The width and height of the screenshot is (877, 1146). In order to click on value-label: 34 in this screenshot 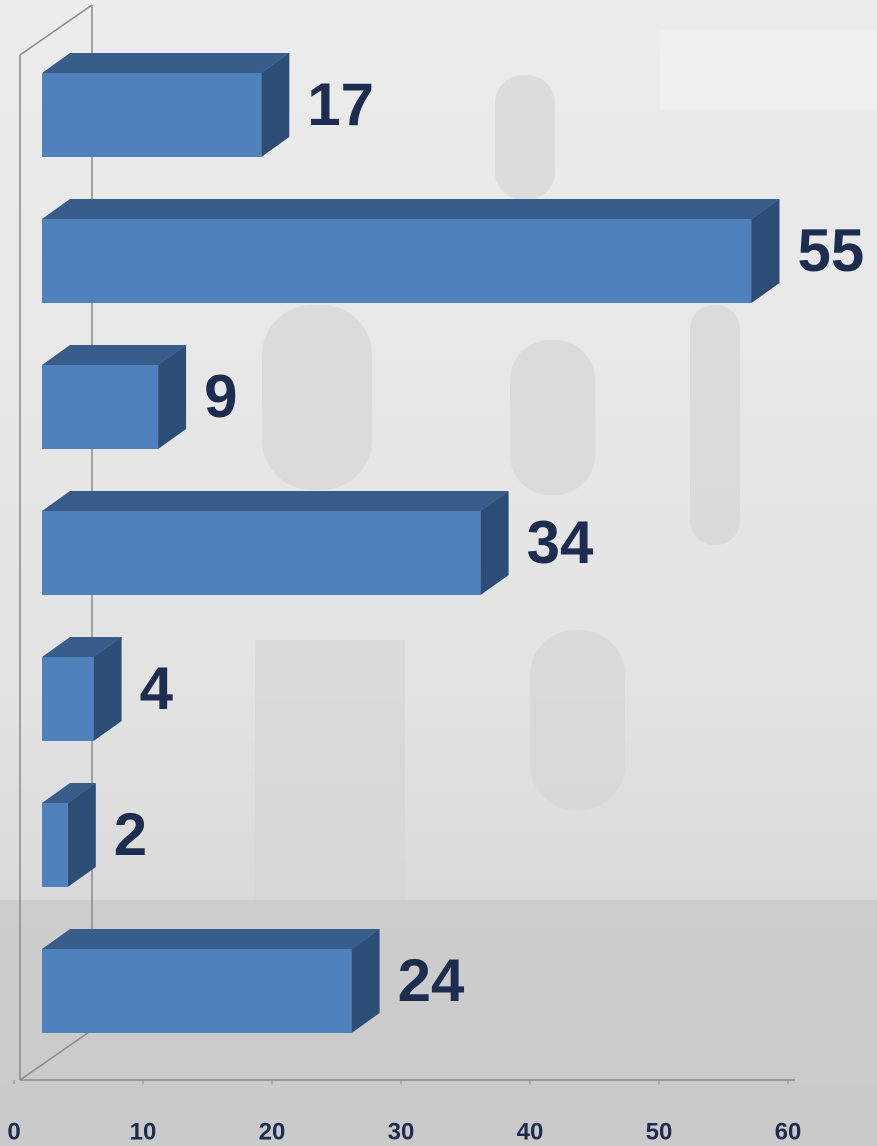, I will do `click(560, 542)`.